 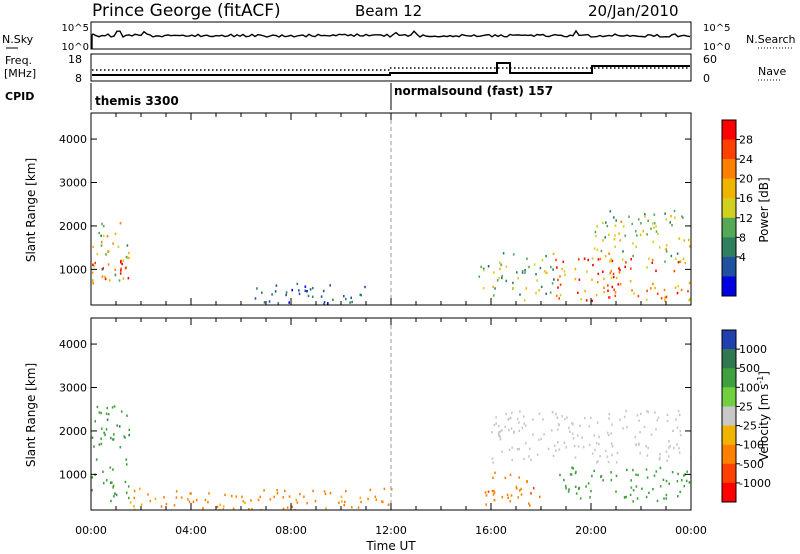 I want to click on x-tick-label: 00:00, so click(x=91, y=530).